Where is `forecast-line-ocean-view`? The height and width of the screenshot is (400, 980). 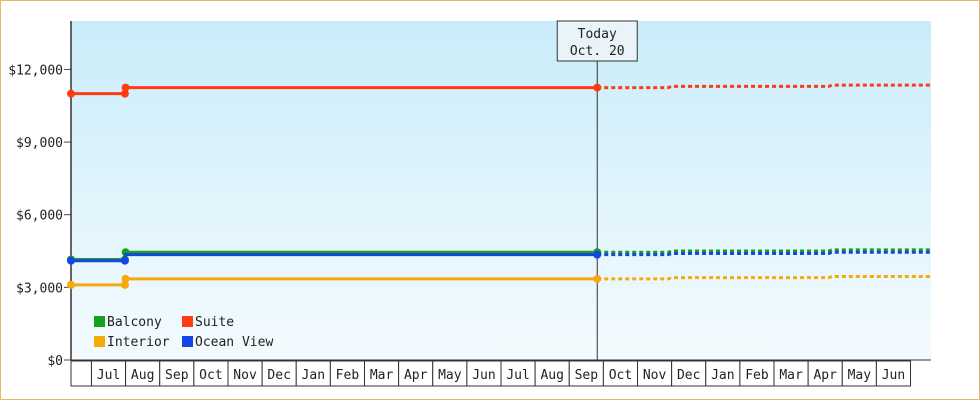
forecast-line-ocean-view is located at coordinates (764, 253).